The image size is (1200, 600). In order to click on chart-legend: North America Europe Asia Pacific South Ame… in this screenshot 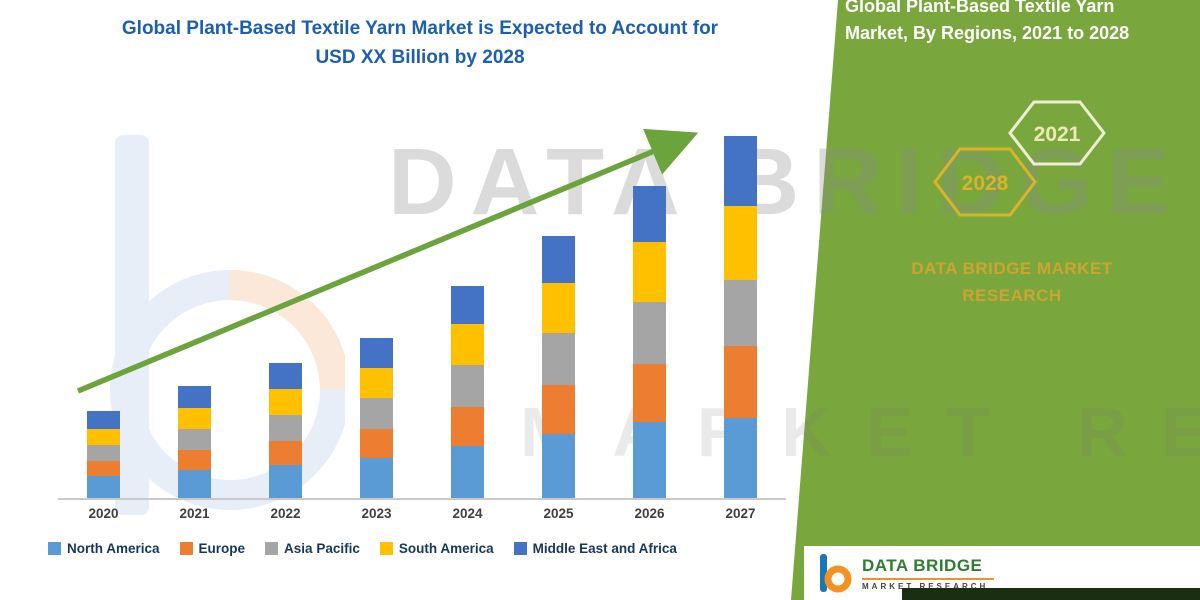, I will do `click(418, 548)`.